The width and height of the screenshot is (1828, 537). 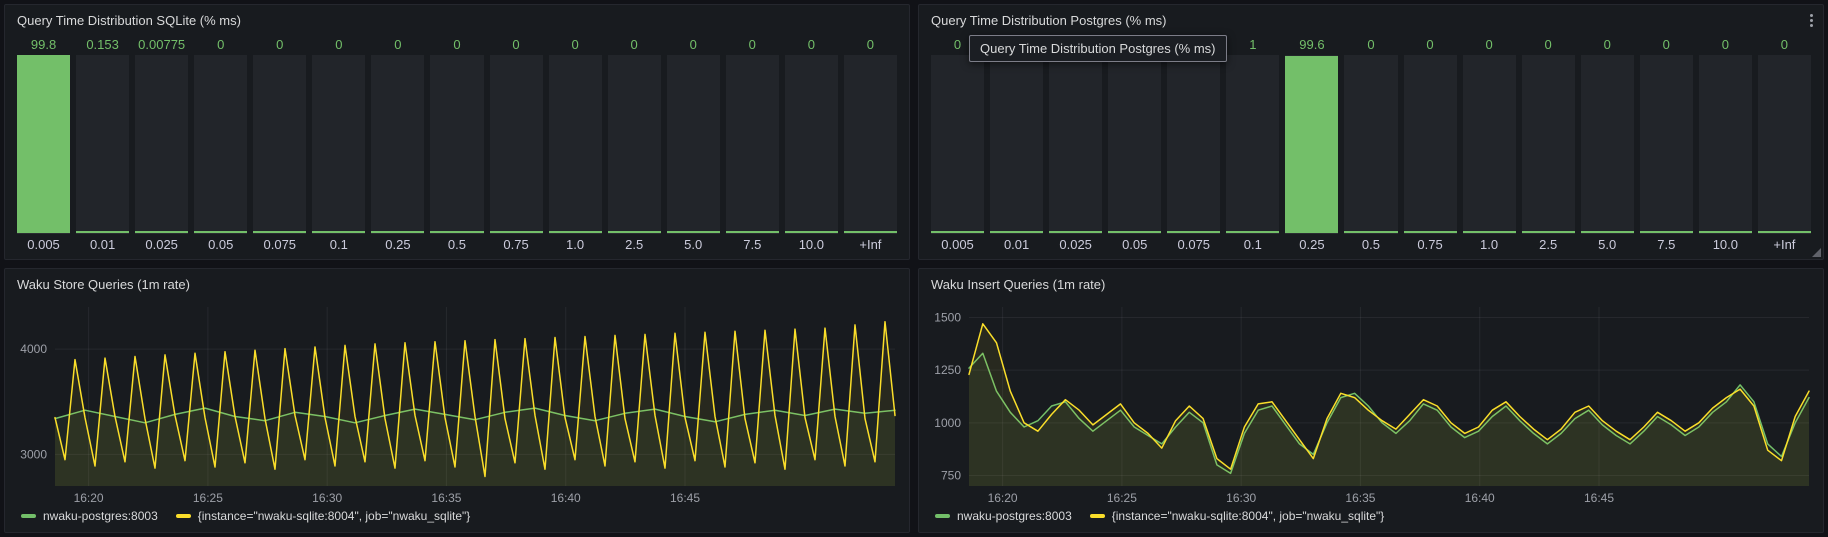 I want to click on svg-text: 3000, so click(x=33, y=454).